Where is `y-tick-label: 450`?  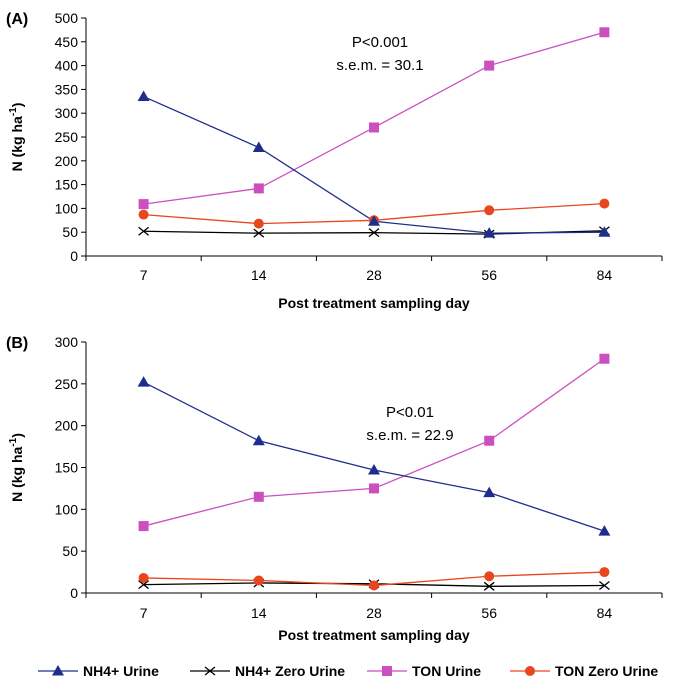
y-tick-label: 450 is located at coordinates (67, 42).